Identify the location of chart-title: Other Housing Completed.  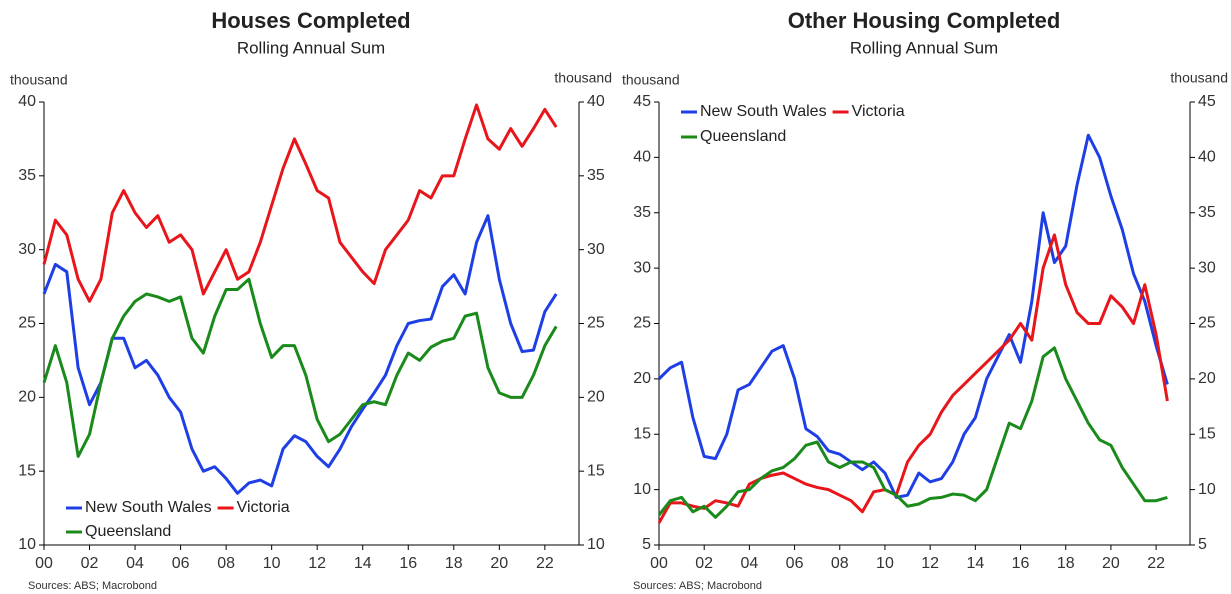
(924, 20).